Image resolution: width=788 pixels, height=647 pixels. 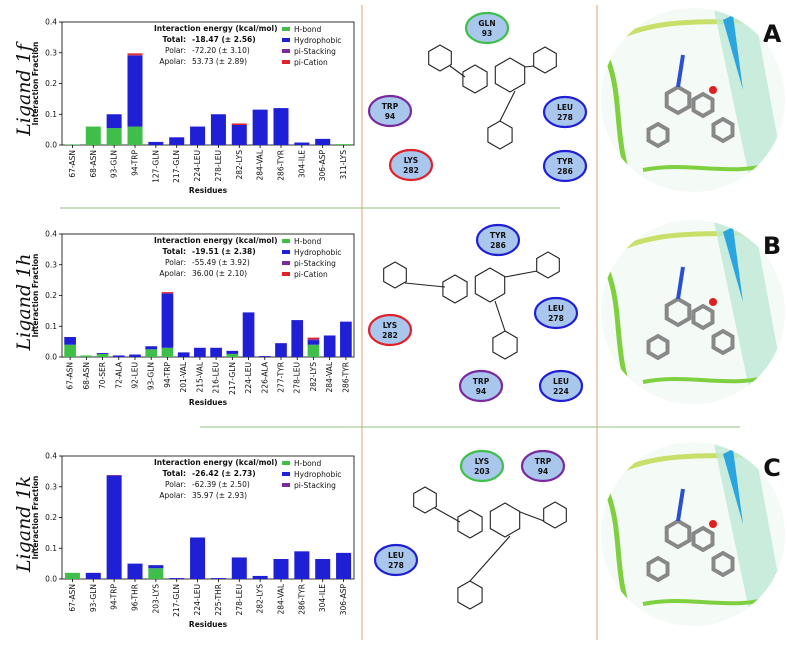 I want to click on x-tick-label: 286-TYR, so click(x=345, y=377).